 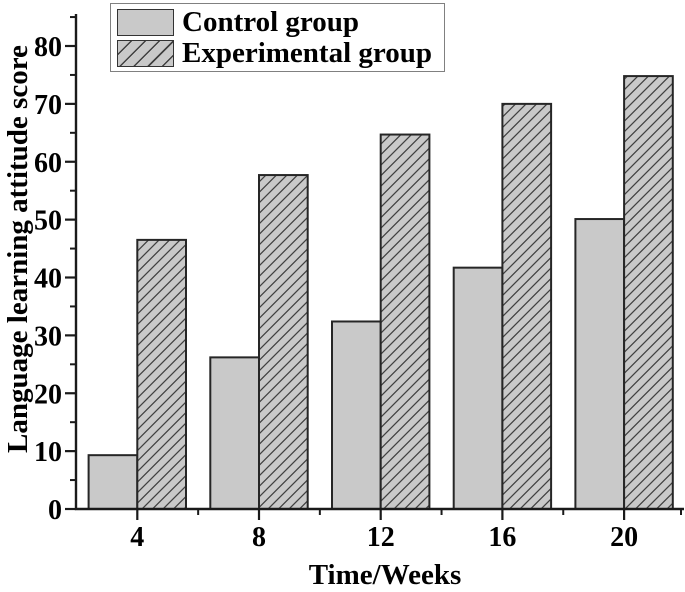 I want to click on y-axis-title: Language learning attitude score, so click(x=18, y=249).